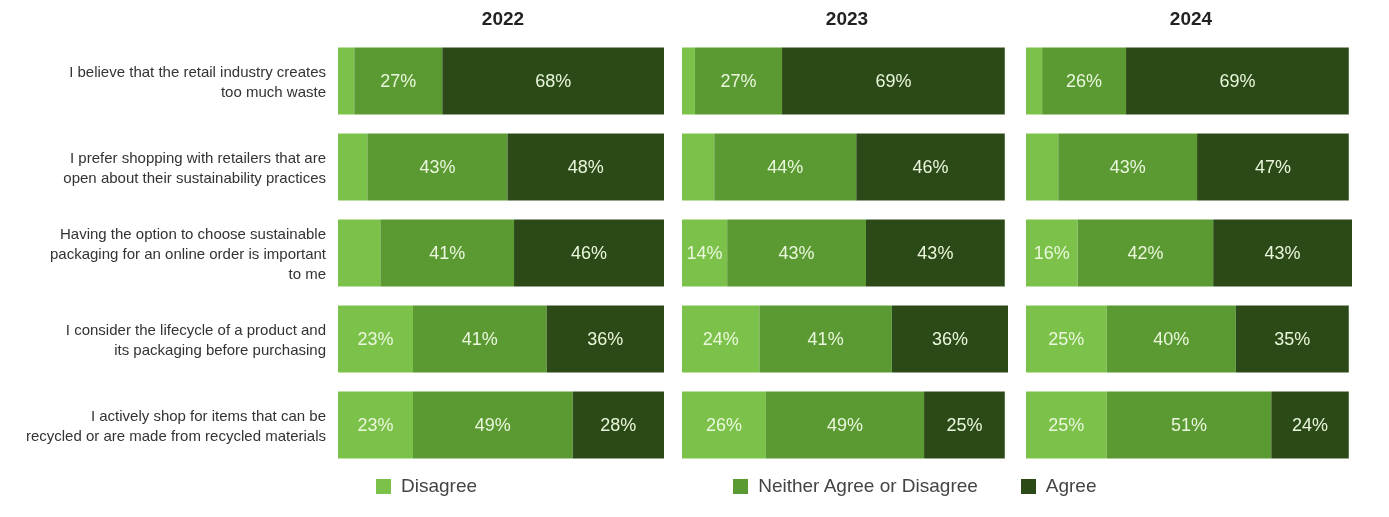  Describe the element at coordinates (1191, 19) in the screenshot. I see `chart-title: 2024` at that location.